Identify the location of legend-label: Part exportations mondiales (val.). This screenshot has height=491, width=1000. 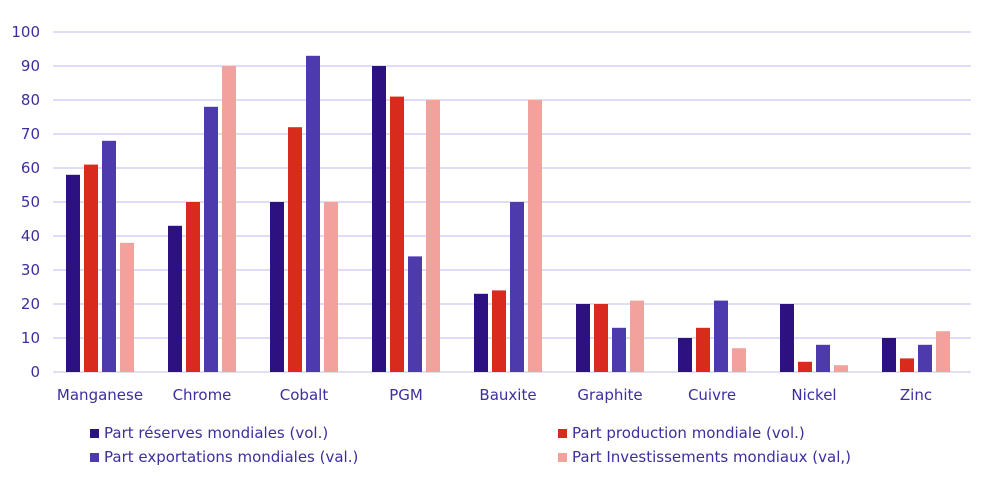
(231, 457).